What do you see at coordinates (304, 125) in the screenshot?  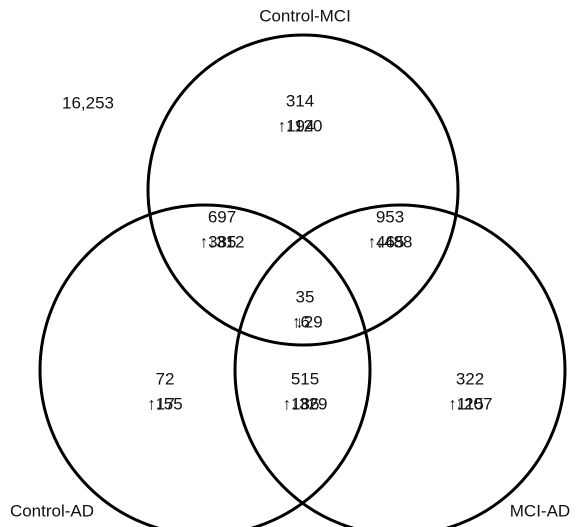 I see `region-down: ↓120` at bounding box center [304, 125].